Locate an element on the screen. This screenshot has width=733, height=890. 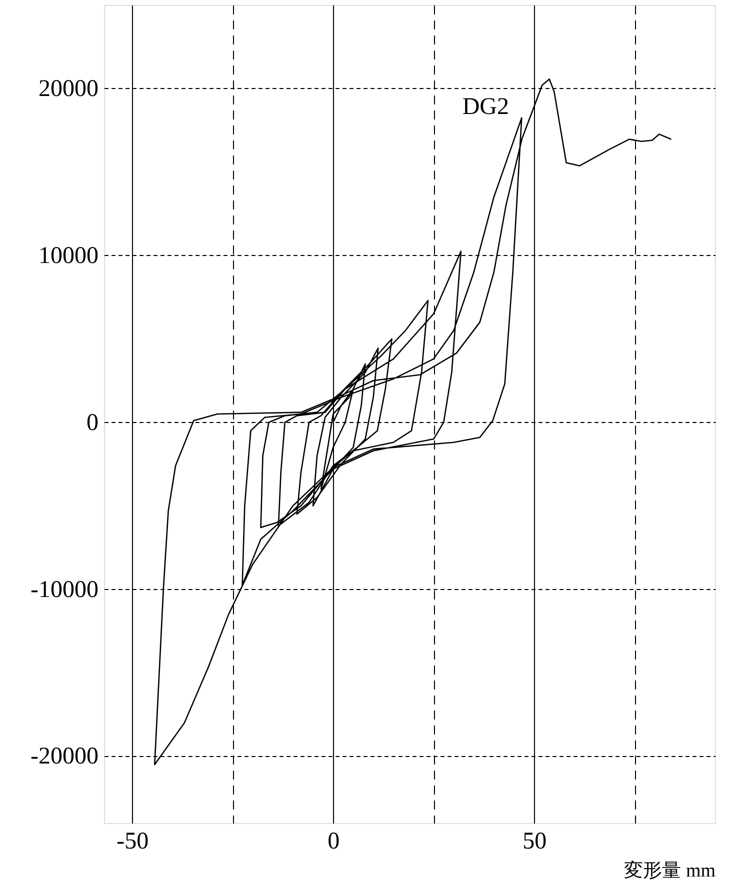
y-tick-label: -20000 is located at coordinates (64, 757).